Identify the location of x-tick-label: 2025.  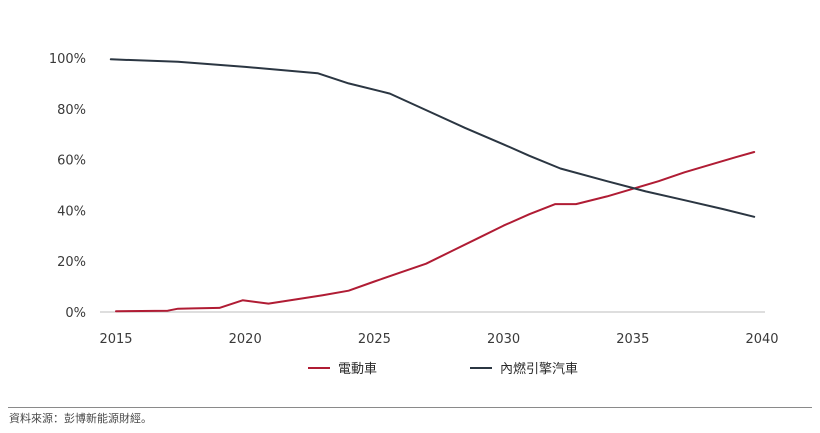
(374, 339).